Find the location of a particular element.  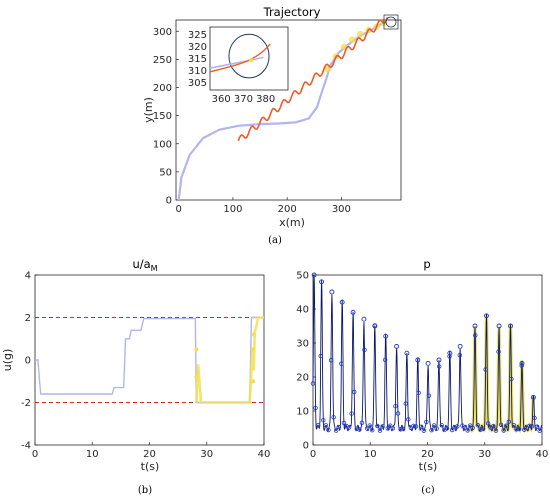

acceleration-title-subscript: M is located at coordinates (154, 268).